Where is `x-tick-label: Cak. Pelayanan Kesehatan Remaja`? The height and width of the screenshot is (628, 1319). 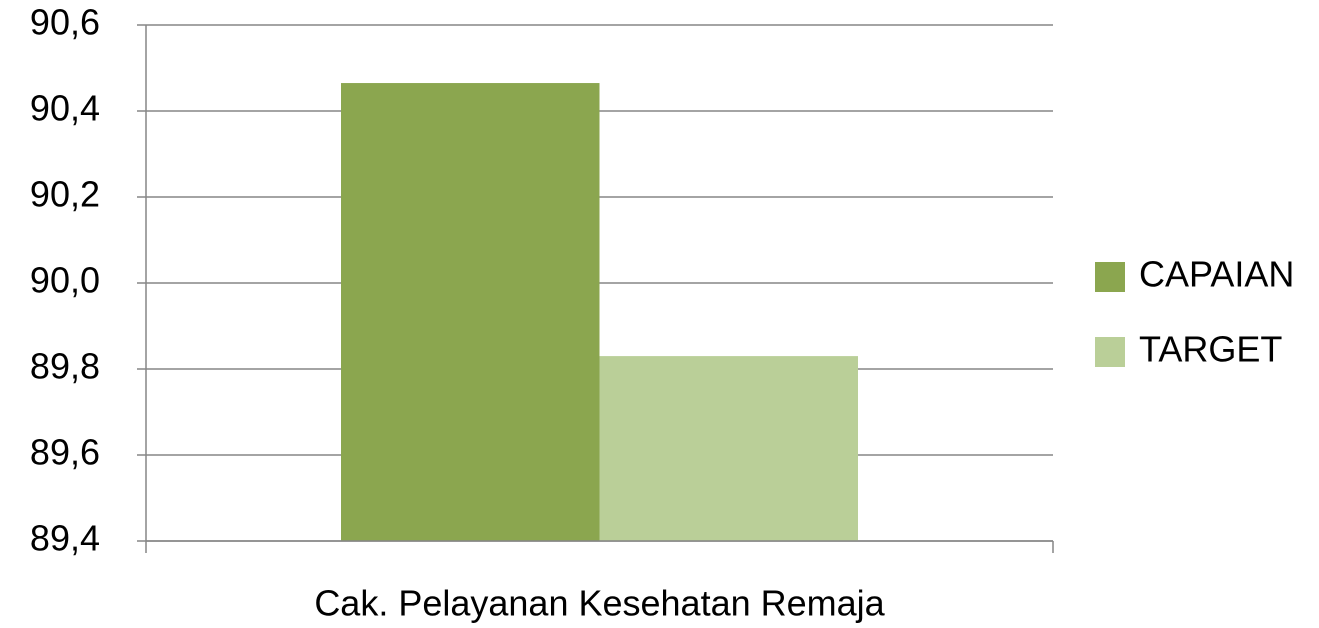
x-tick-label: Cak. Pelayanan Kesehatan Remaja is located at coordinates (599, 603).